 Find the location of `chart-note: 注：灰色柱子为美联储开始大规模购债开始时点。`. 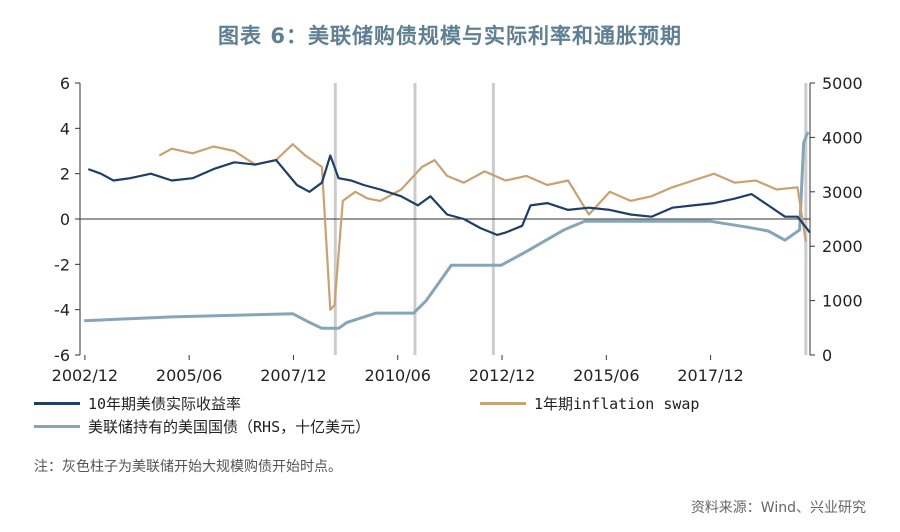

chart-note: 注：灰色柱子为美联储开始大规模购债开始时点。 is located at coordinates (188, 467).